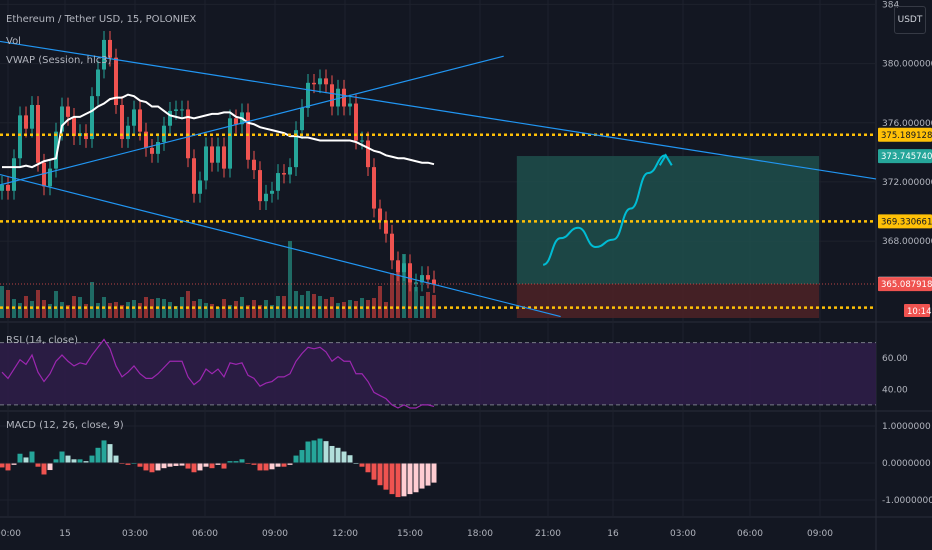 The height and width of the screenshot is (550, 932). I want to click on vwap-line, so click(218, 131).